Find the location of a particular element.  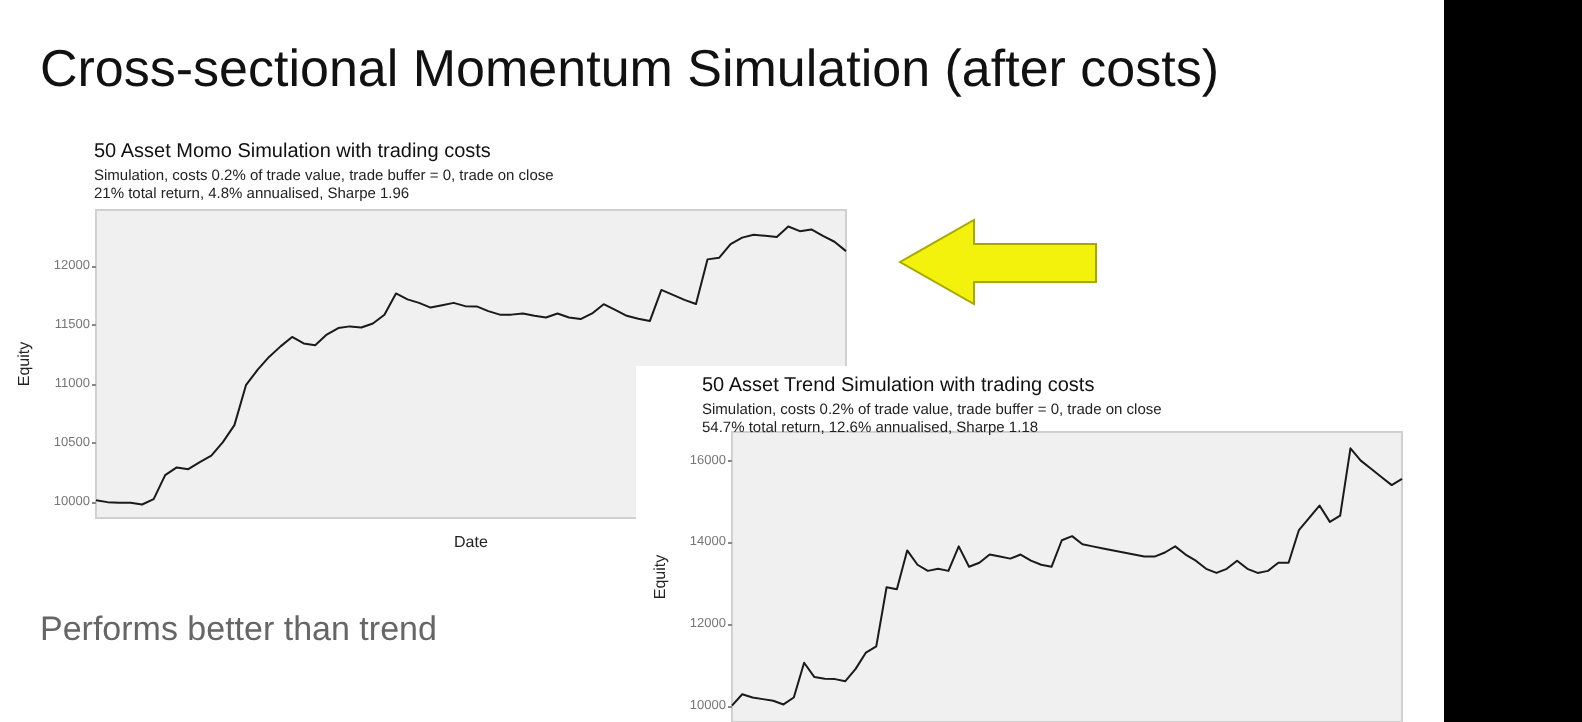

chart-title: 50 Asset Momo Simulation with trading costs is located at coordinates (292, 152).